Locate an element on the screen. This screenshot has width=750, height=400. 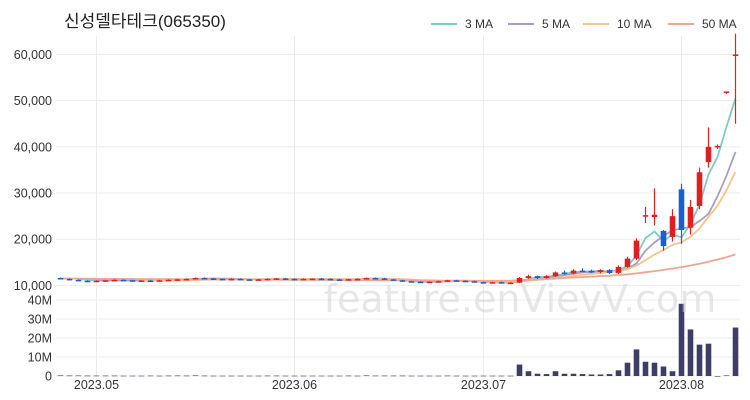
legend-label: 50 MA is located at coordinates (719, 24).